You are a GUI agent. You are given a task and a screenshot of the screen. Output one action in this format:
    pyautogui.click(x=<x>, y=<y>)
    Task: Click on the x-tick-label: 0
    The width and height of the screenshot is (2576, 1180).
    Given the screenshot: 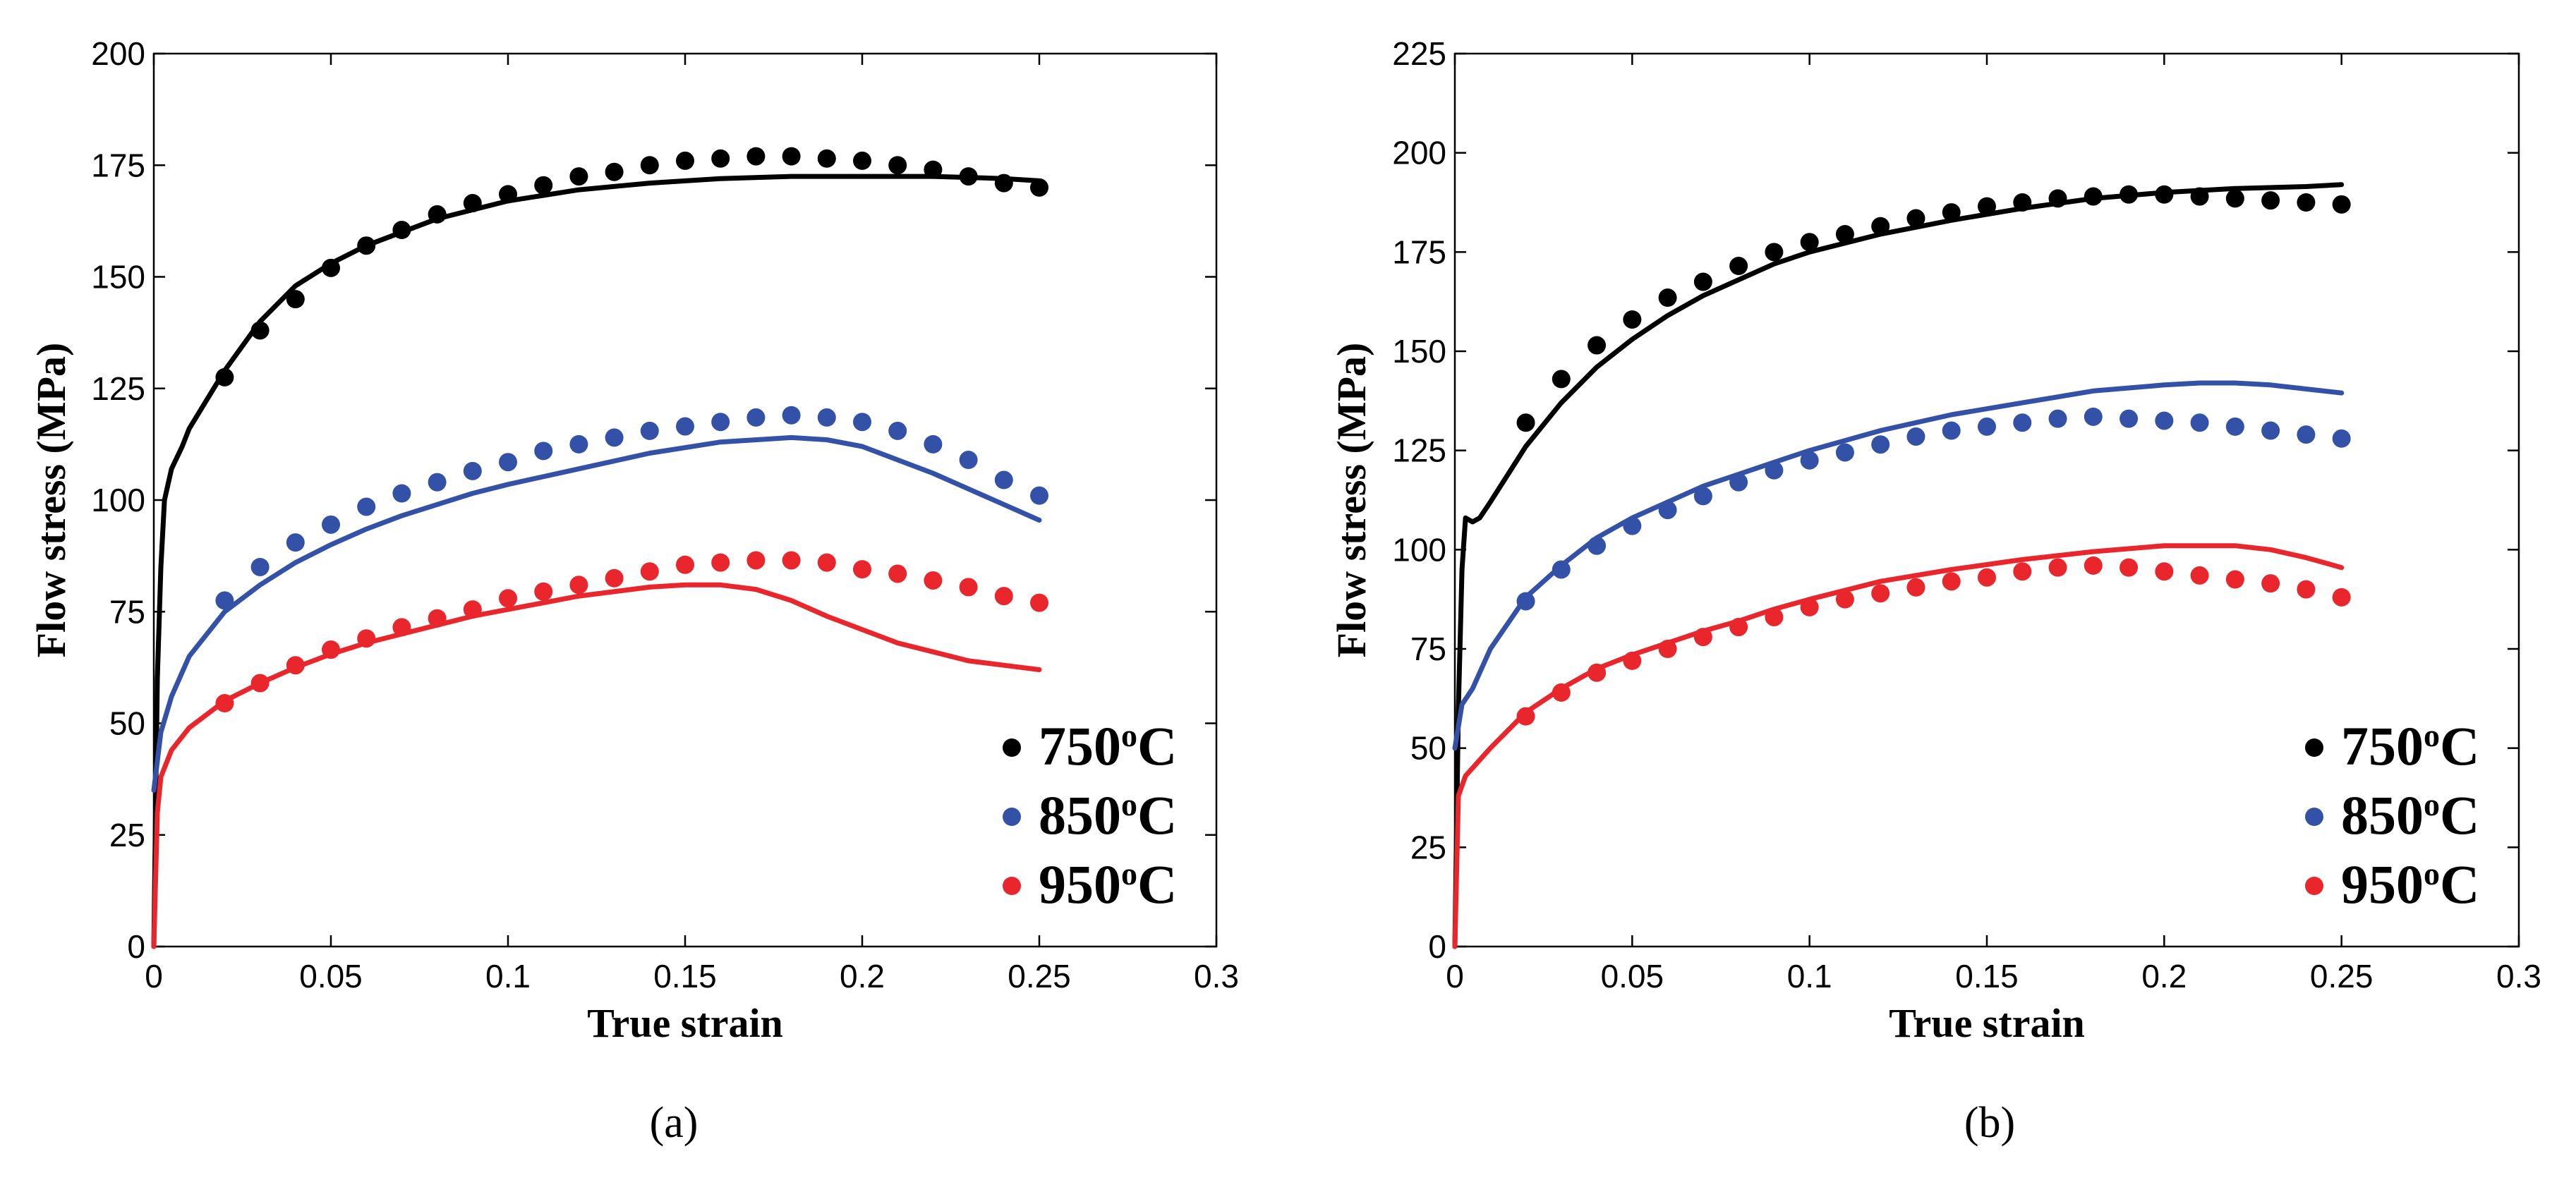 What is the action you would take?
    pyautogui.click(x=154, y=976)
    